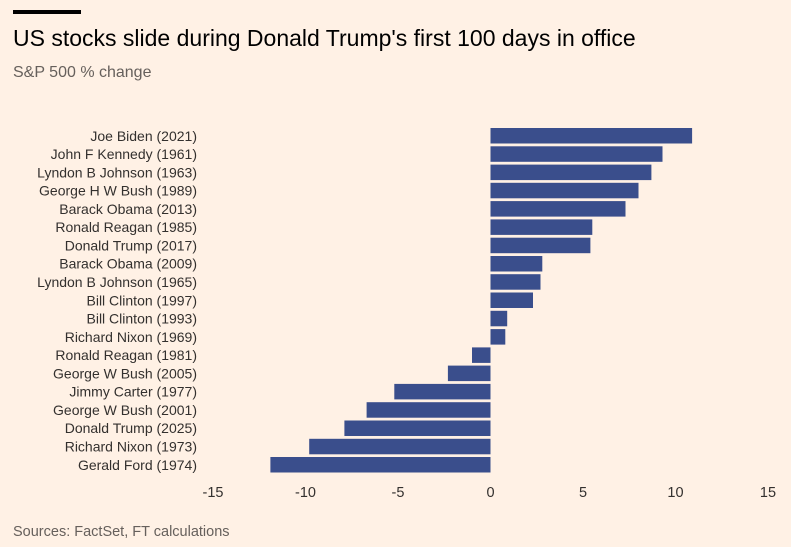 The width and height of the screenshot is (791, 547). Describe the element at coordinates (126, 227) in the screenshot. I see `category-label: Ronald Reagan (1985)` at that location.